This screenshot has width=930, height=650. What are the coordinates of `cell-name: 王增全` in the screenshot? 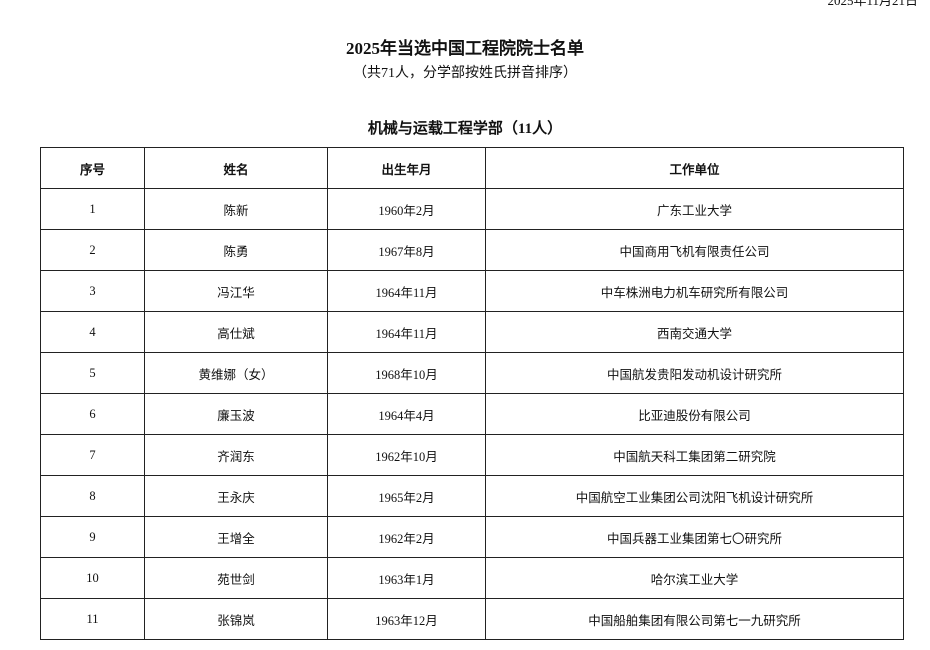 It's located at (236, 537).